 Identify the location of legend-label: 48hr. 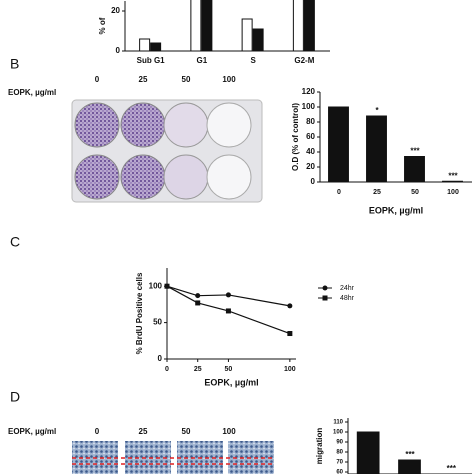
(347, 298).